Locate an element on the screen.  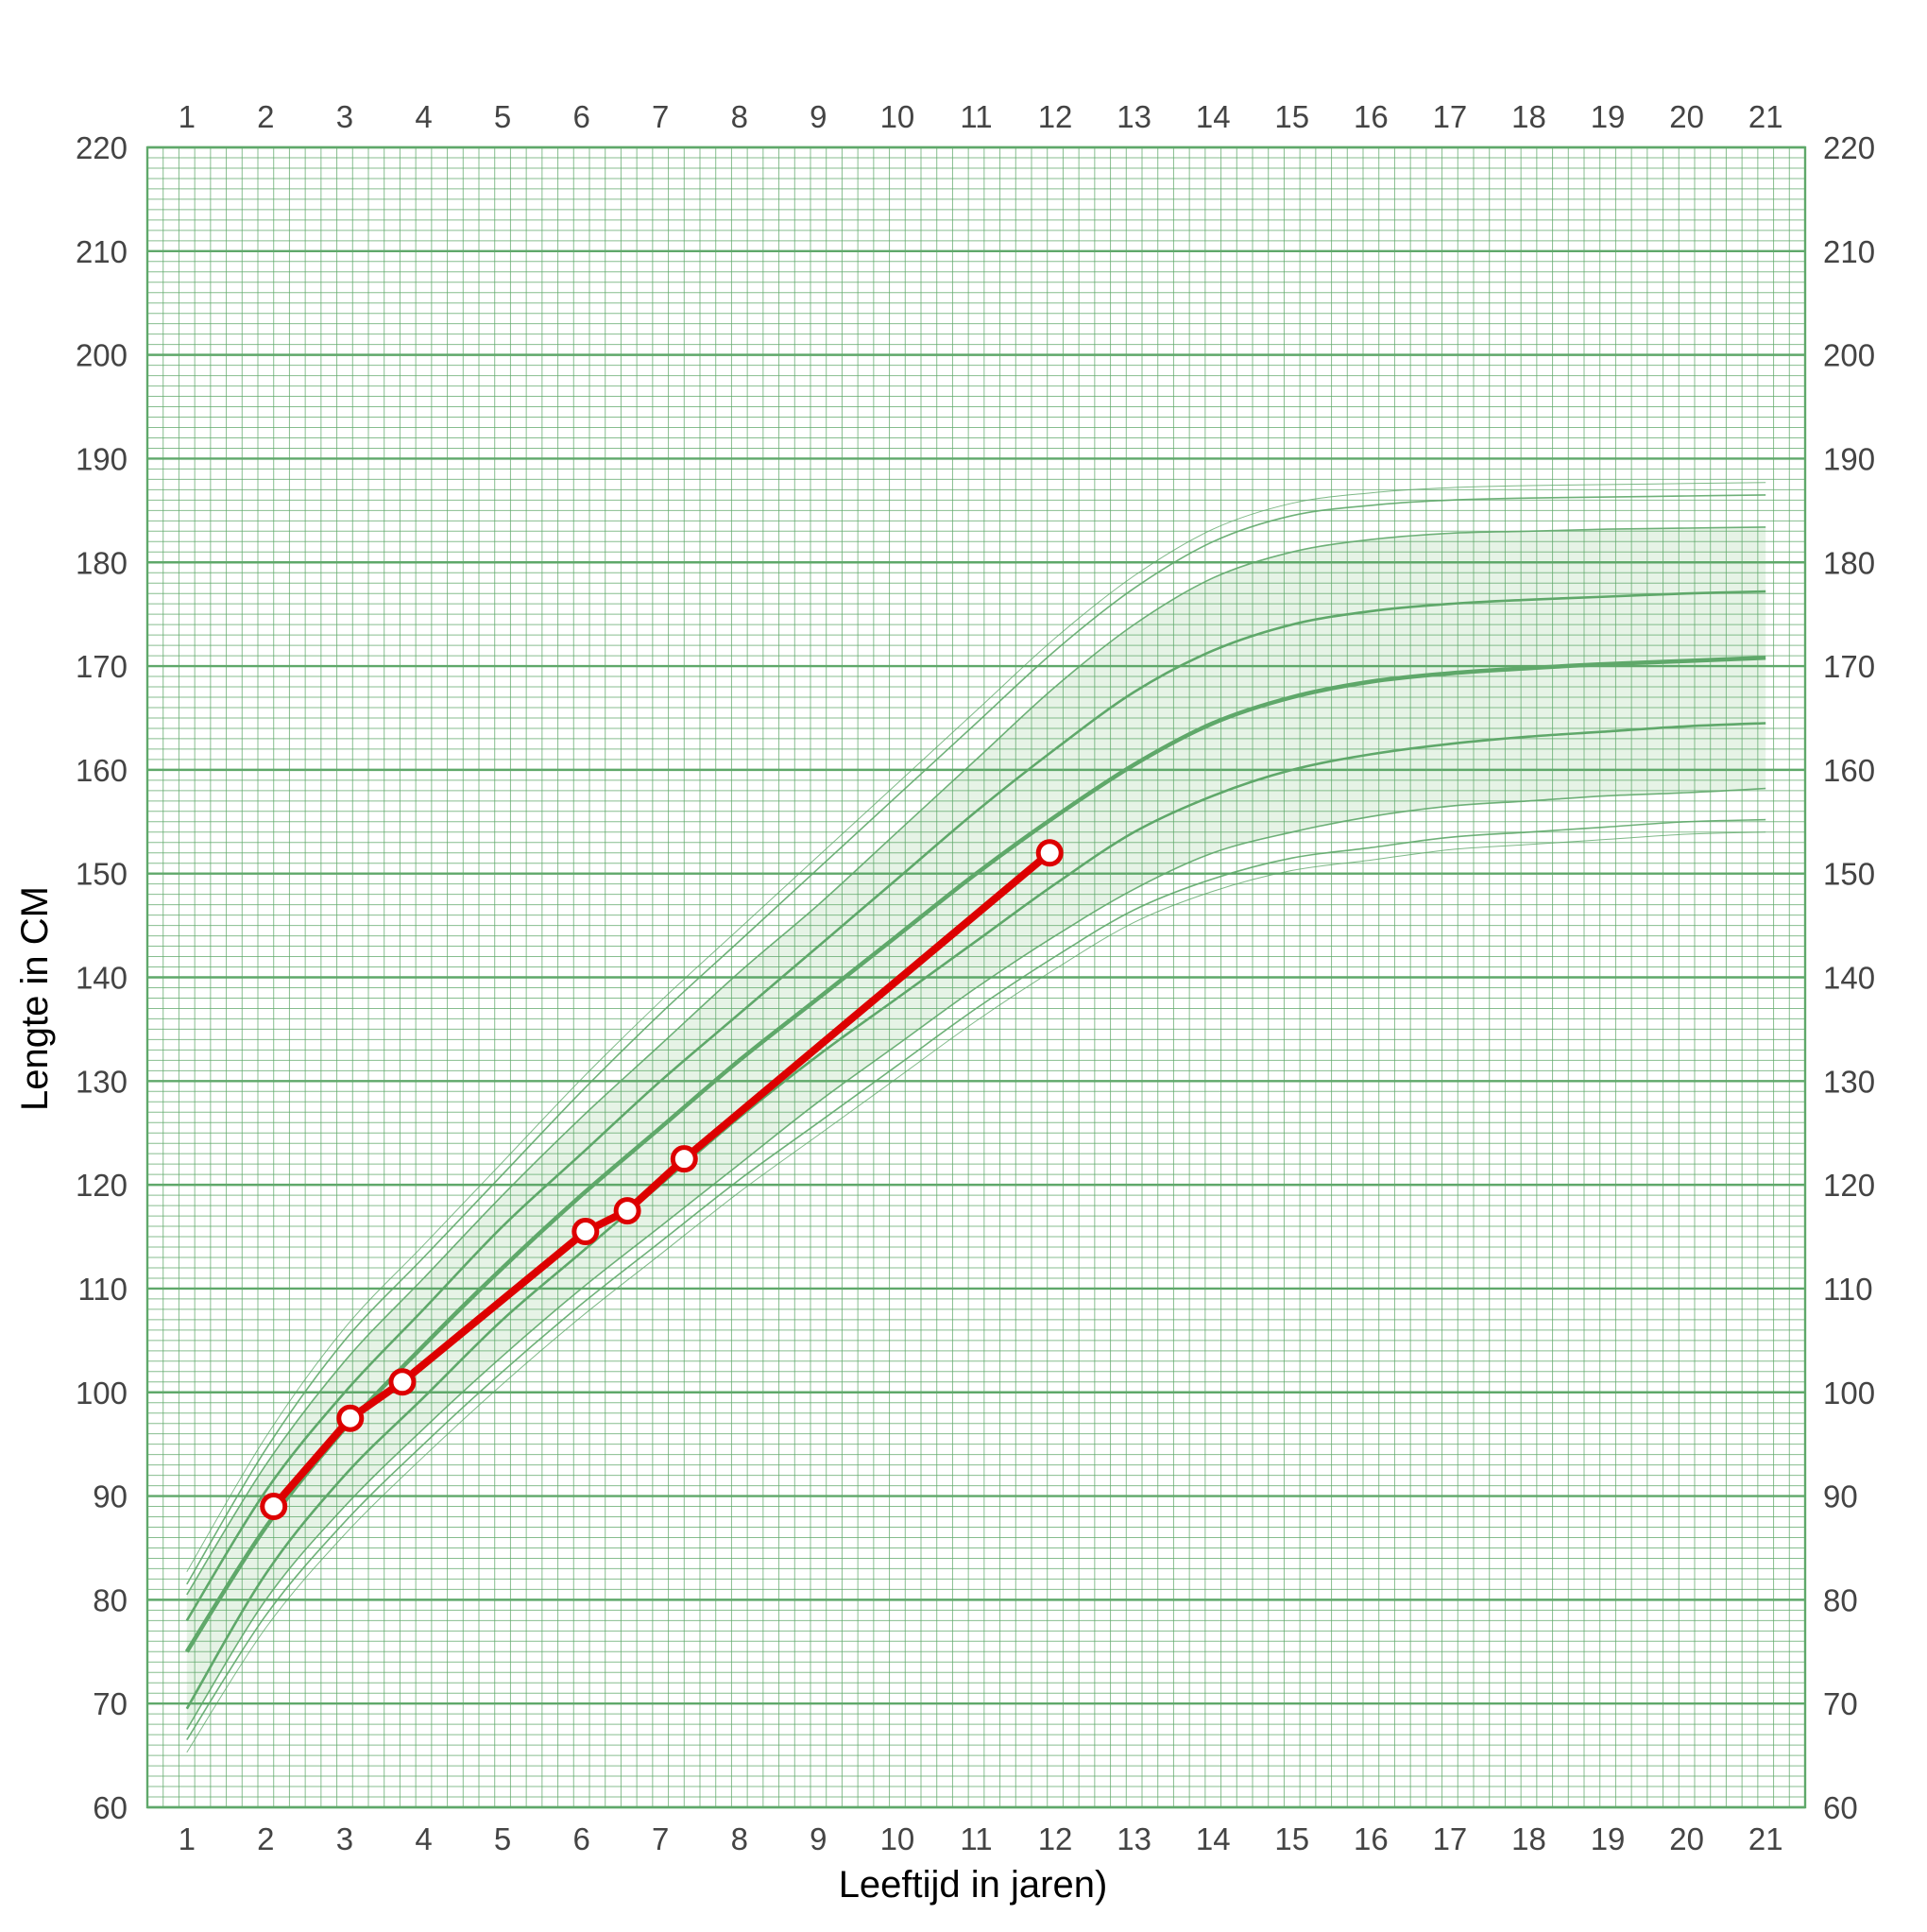
x-tick-label-bottom: 7 is located at coordinates (660, 1839).